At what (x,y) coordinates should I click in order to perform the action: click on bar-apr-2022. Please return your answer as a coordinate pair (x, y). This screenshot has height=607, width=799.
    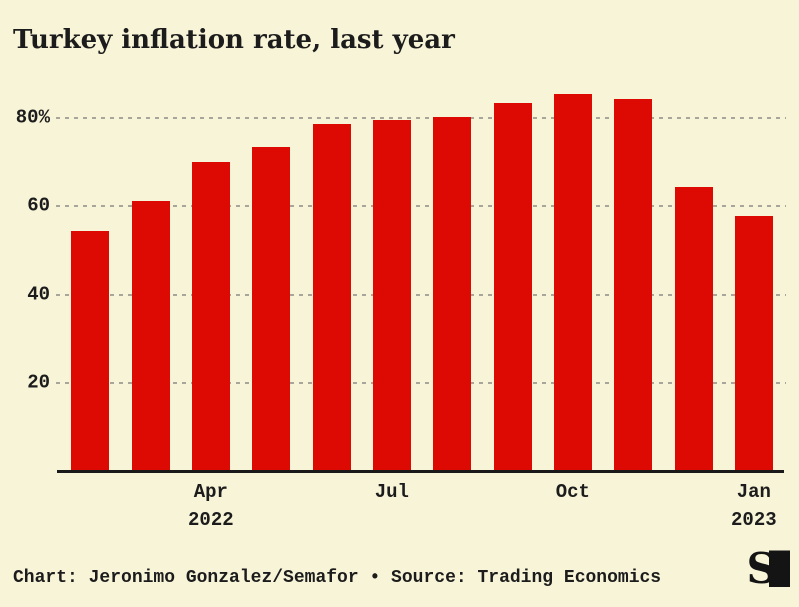
    Looking at the image, I should click on (210, 316).